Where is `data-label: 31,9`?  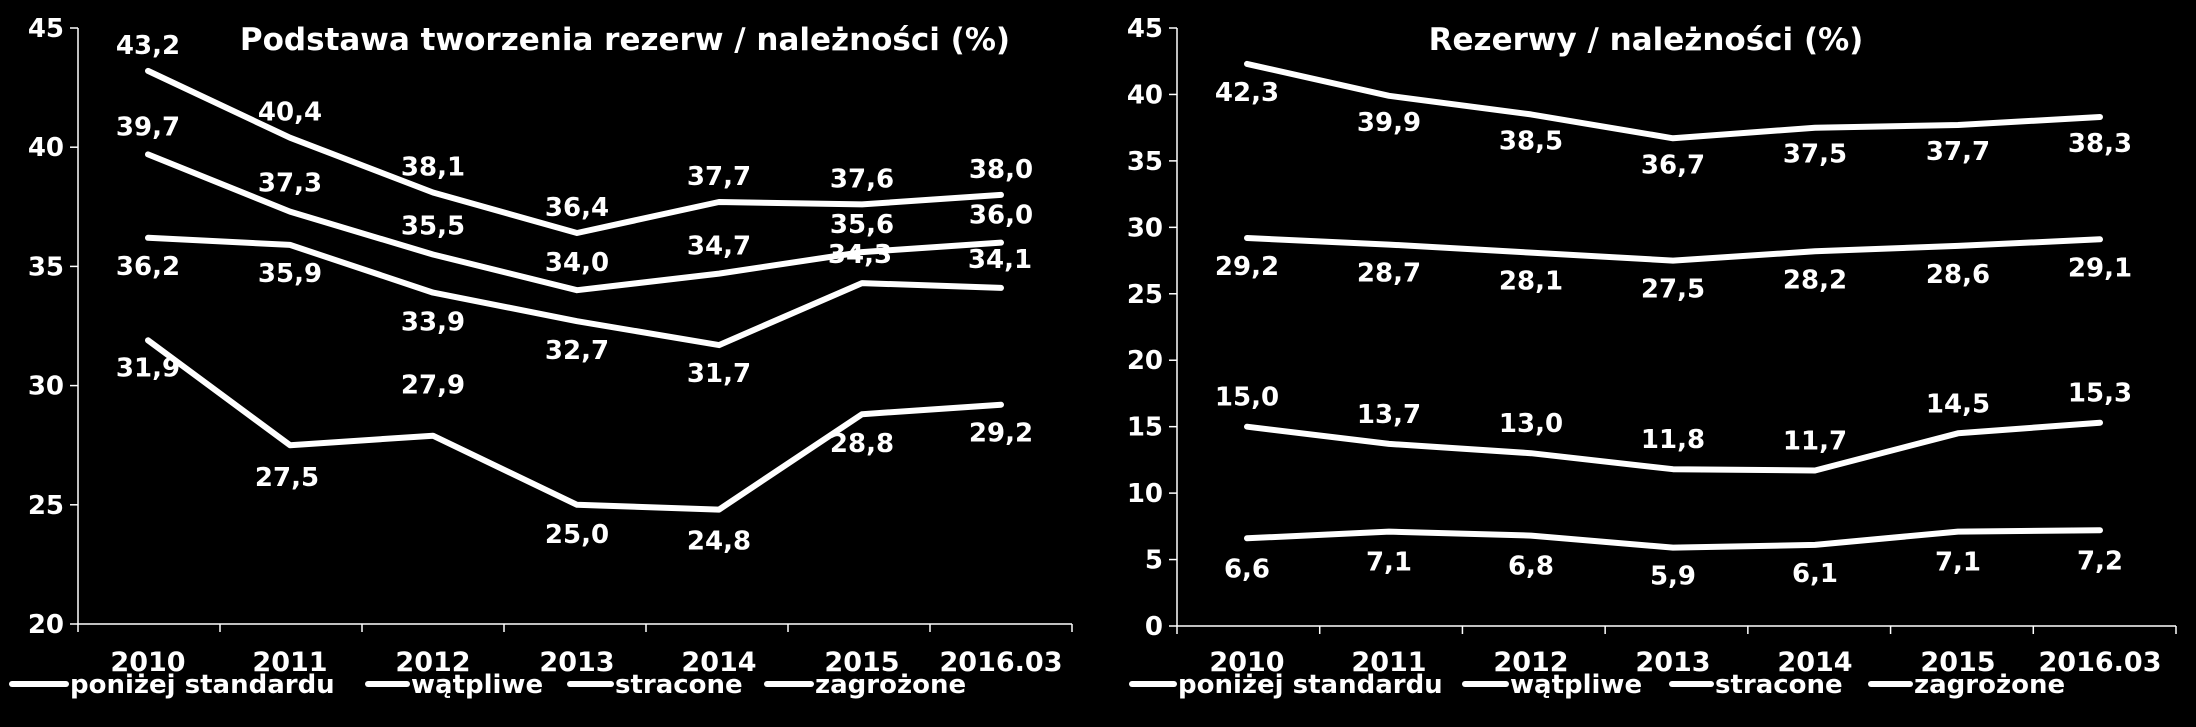
data-label: 31,9 is located at coordinates (148, 368).